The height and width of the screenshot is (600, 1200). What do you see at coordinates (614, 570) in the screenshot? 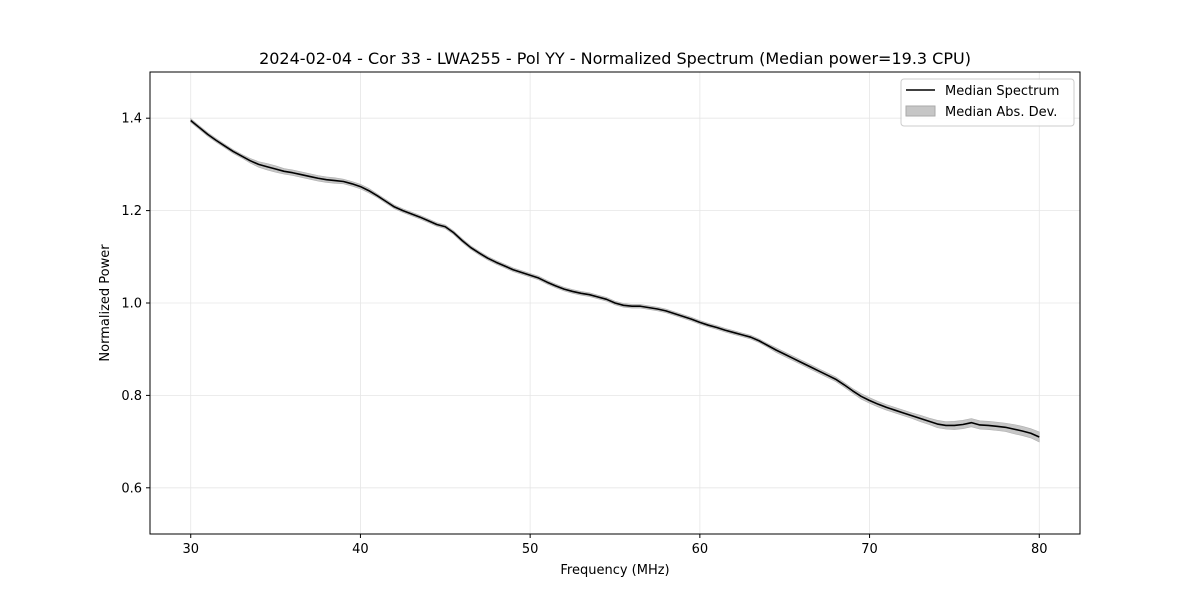
I see `x-axis-label: Frequency (MHz)` at bounding box center [614, 570].